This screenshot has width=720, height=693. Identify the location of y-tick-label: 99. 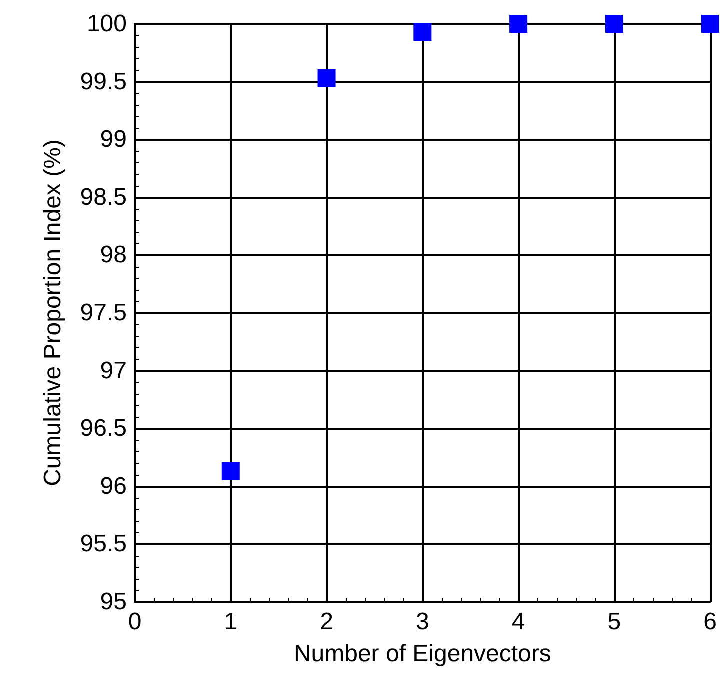
(113, 140).